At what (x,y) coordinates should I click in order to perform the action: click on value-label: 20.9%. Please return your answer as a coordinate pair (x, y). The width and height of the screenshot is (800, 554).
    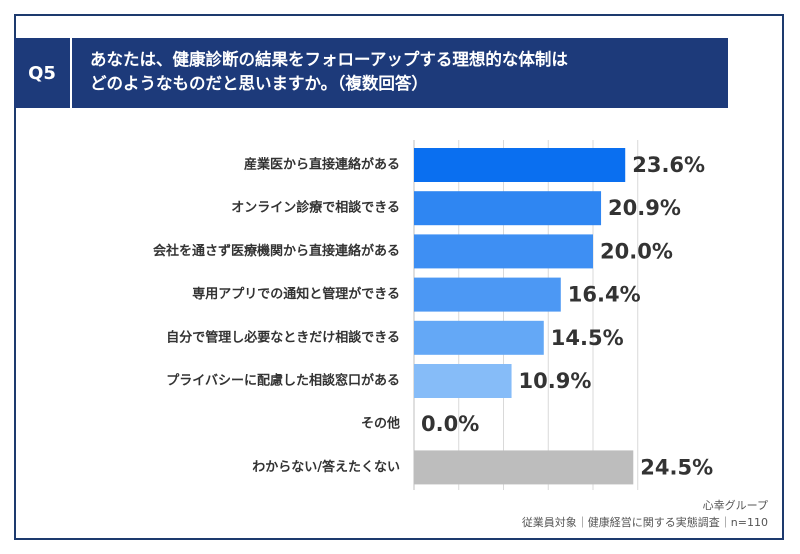
    Looking at the image, I should click on (644, 208).